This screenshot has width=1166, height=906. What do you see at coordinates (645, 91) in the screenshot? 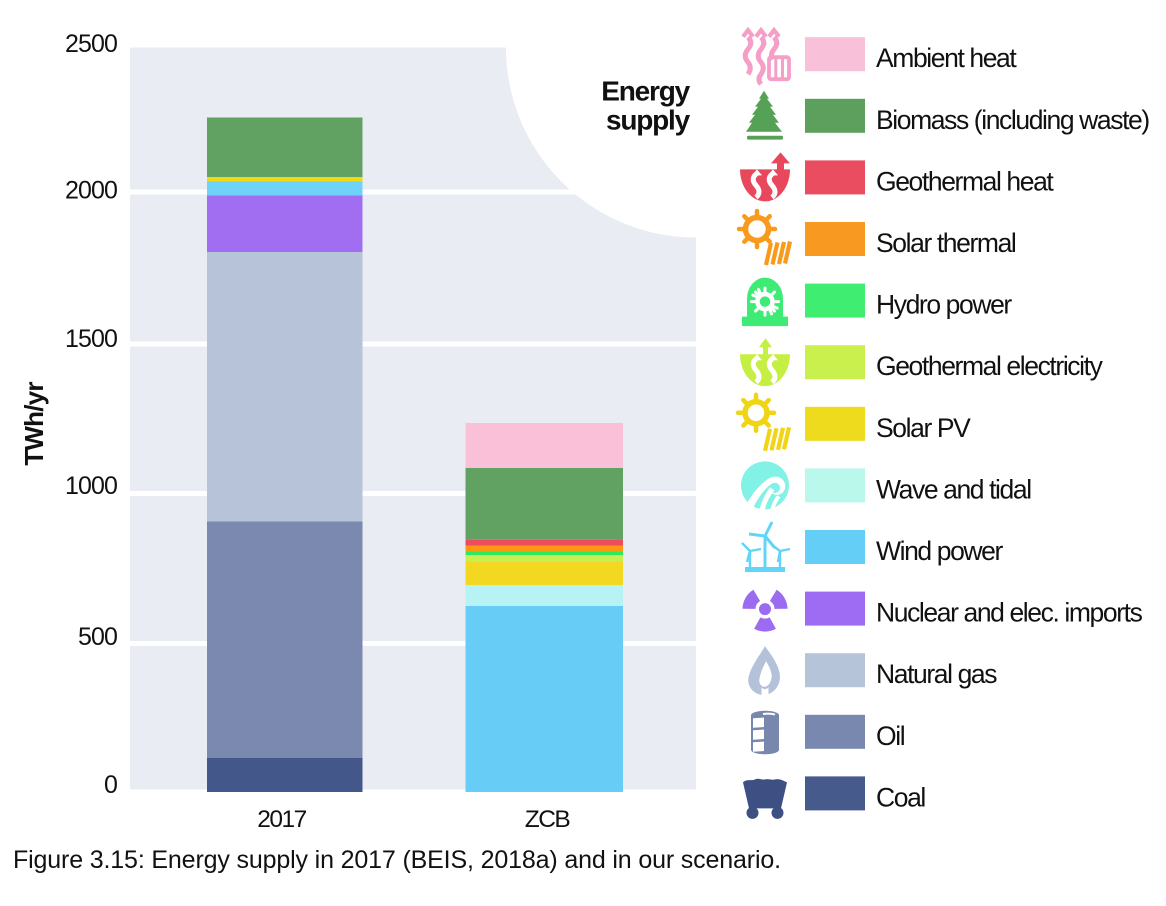
I see `svg-text: Energy` at bounding box center [645, 91].